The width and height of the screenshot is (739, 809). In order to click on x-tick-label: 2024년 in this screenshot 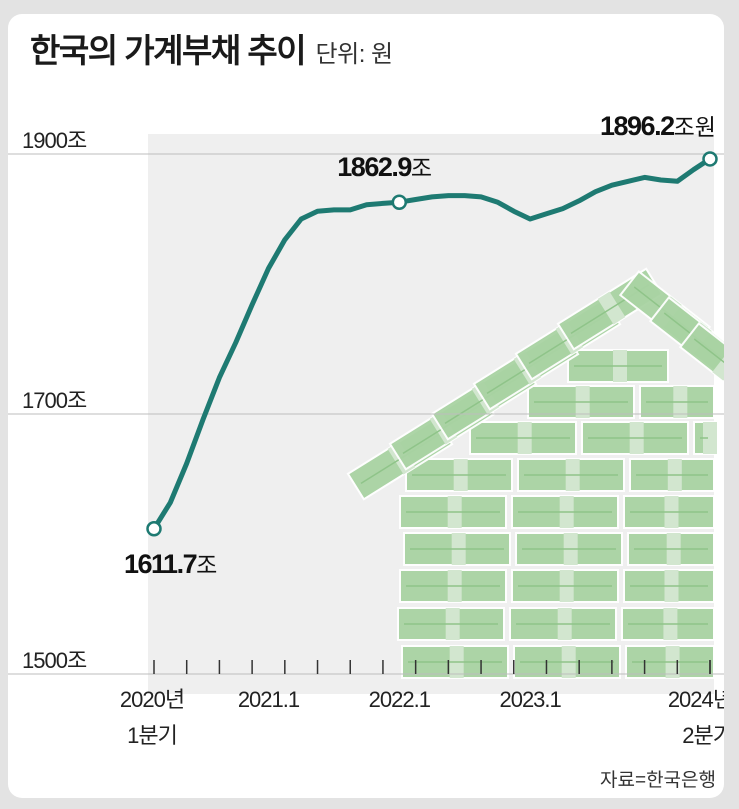, I will do `click(696, 699)`.